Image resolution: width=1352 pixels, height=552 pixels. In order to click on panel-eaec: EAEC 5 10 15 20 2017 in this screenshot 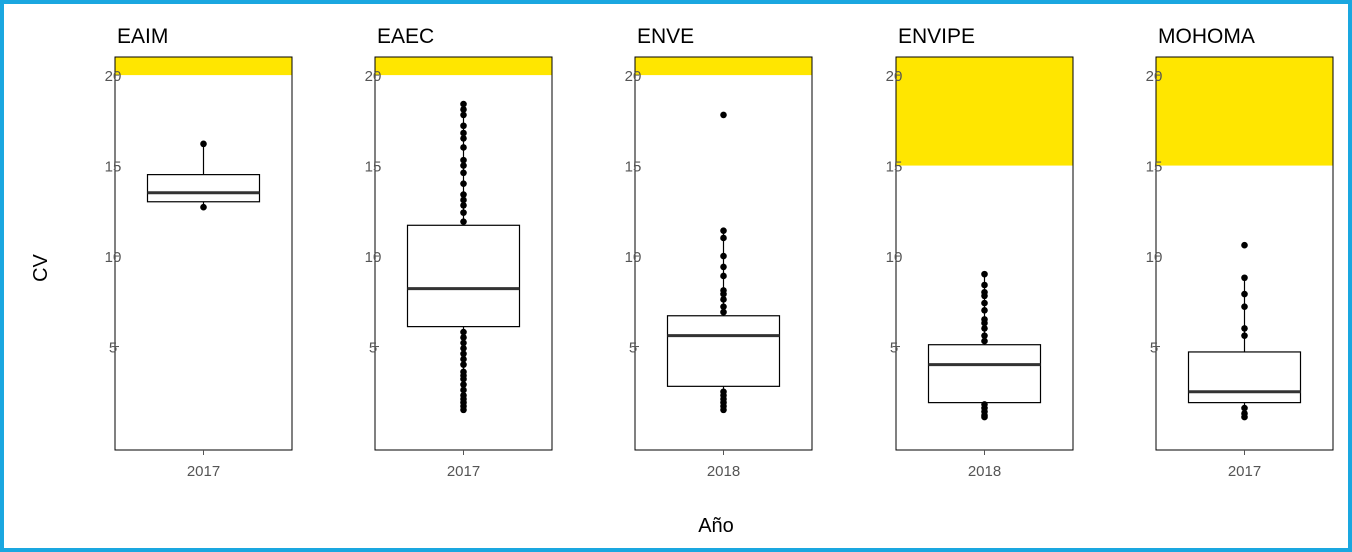, I will do `click(459, 252)`.